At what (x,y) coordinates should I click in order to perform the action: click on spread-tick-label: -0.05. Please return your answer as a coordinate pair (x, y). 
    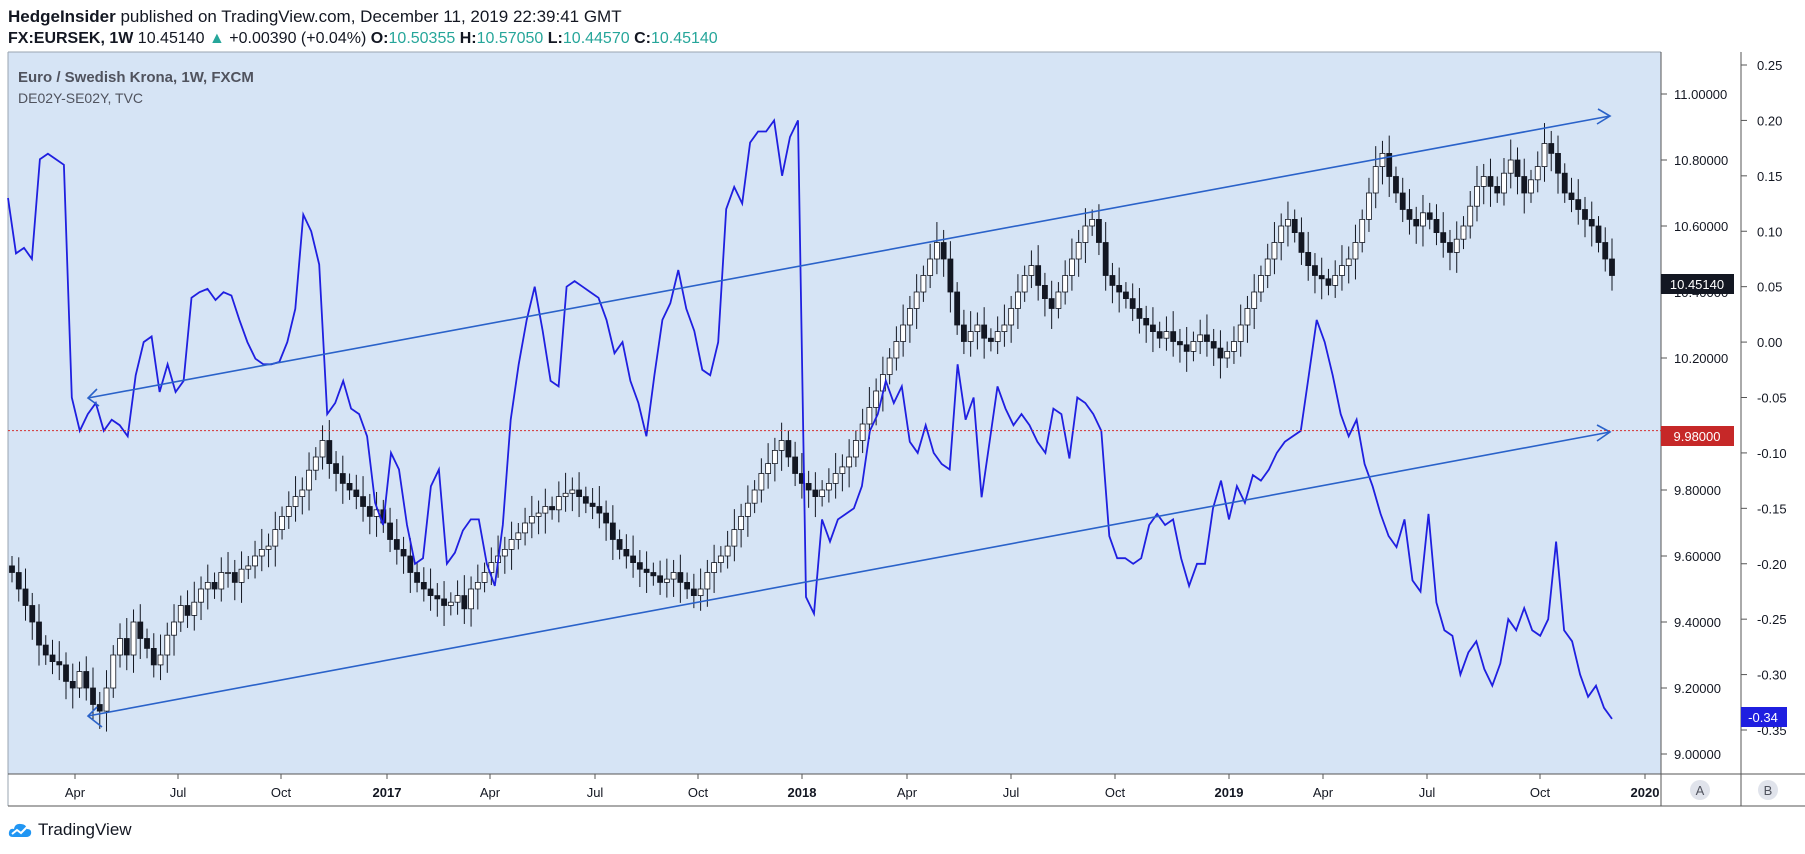
    Looking at the image, I should click on (1772, 398).